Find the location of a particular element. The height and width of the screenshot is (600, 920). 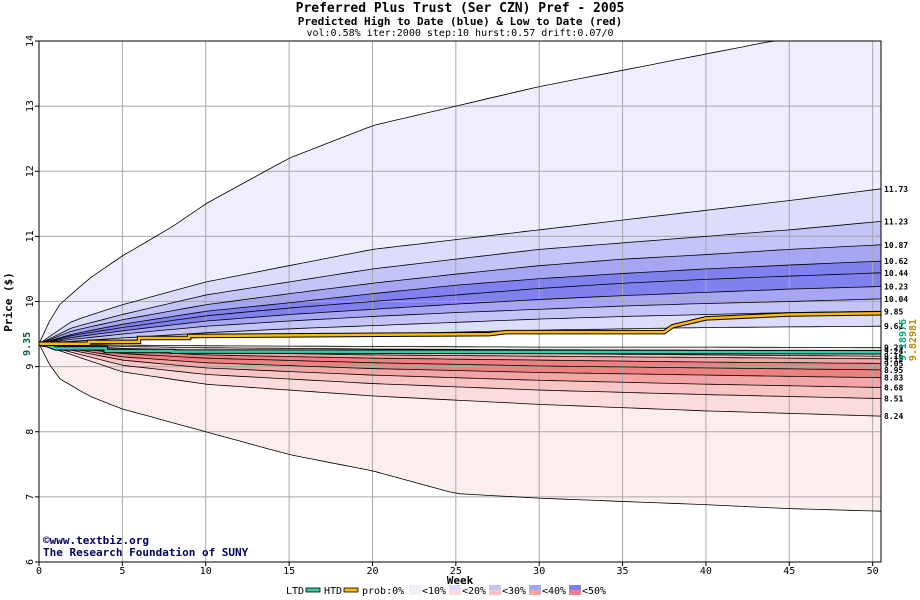

end-label: 10.04 is located at coordinates (896, 299).